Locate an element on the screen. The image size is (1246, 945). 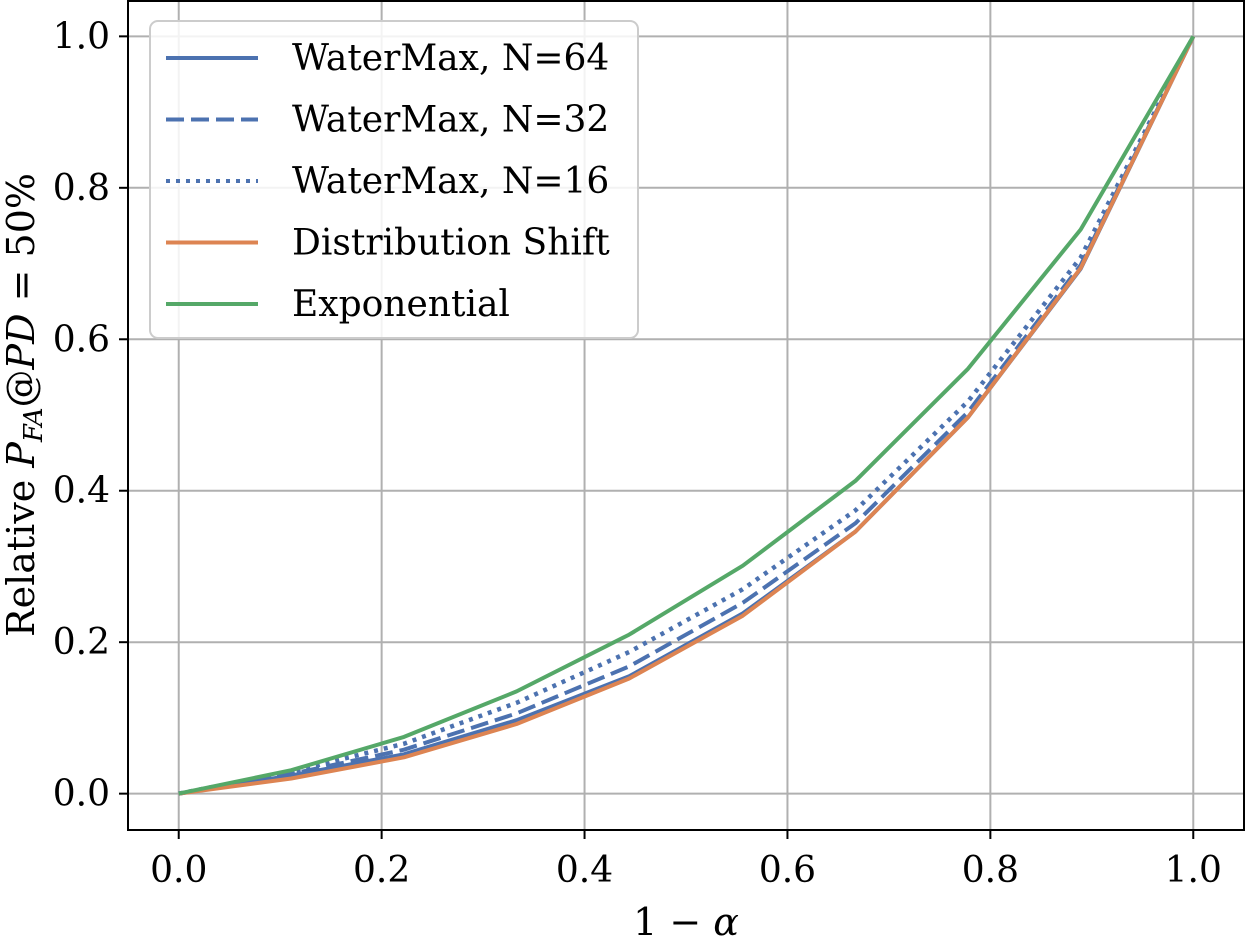
y-axis-label-pd: PD is located at coordinates (21, 341).